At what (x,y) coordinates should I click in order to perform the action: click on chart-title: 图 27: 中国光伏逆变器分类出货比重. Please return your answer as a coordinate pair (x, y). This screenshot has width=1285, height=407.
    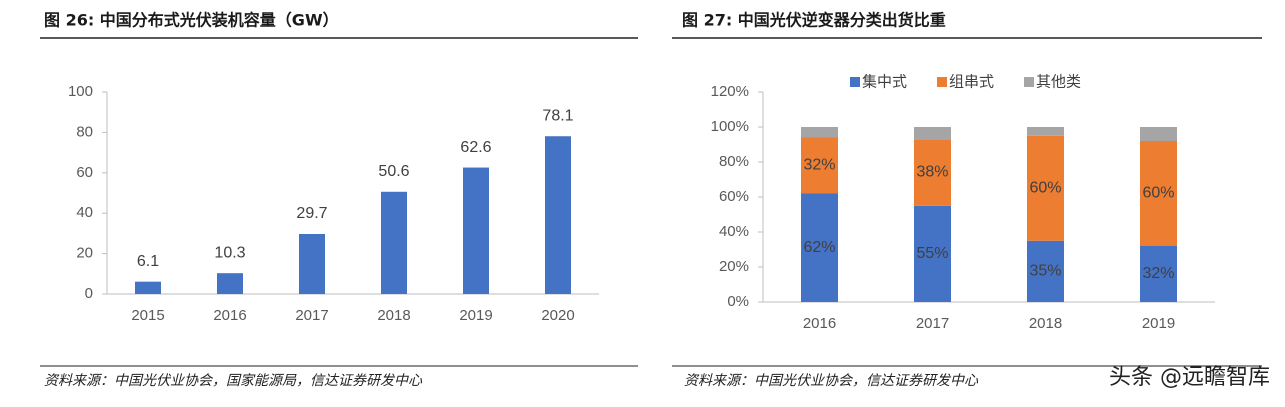
    Looking at the image, I should click on (814, 20).